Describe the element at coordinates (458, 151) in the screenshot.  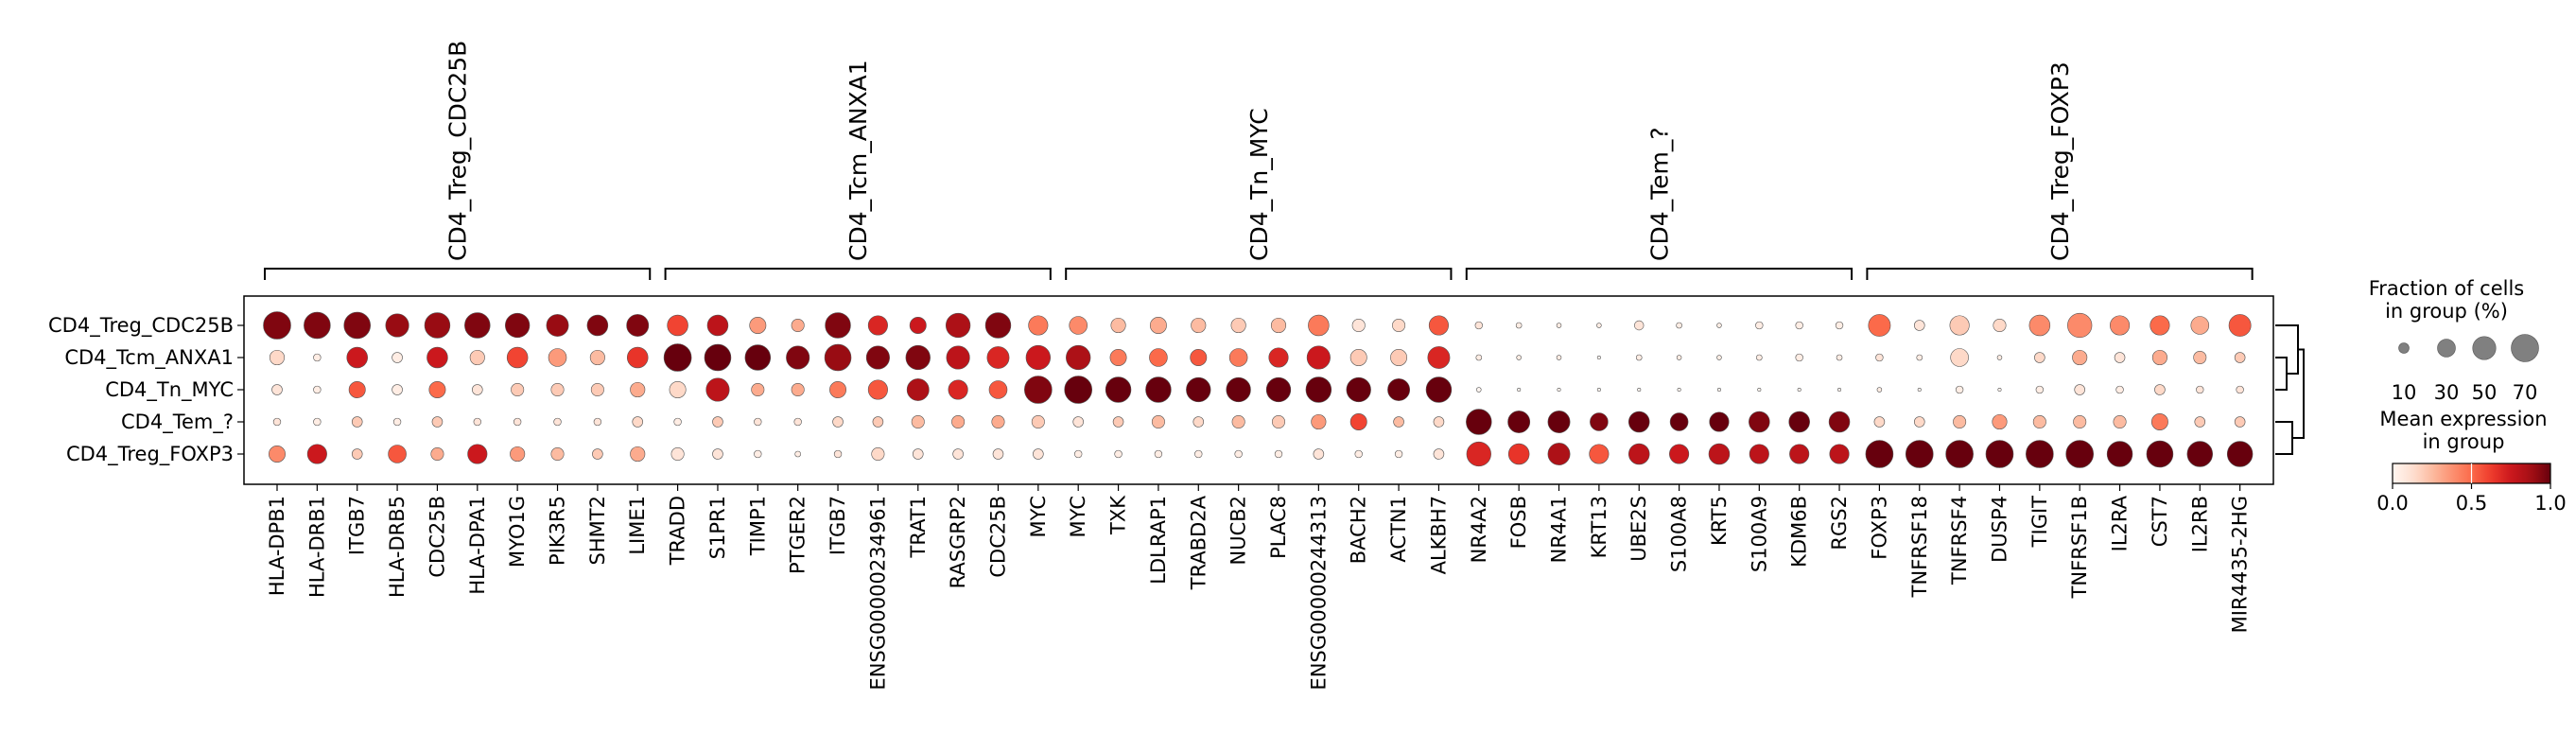
I see `gene-group-label: CD4_Treg_CDC25B` at that location.